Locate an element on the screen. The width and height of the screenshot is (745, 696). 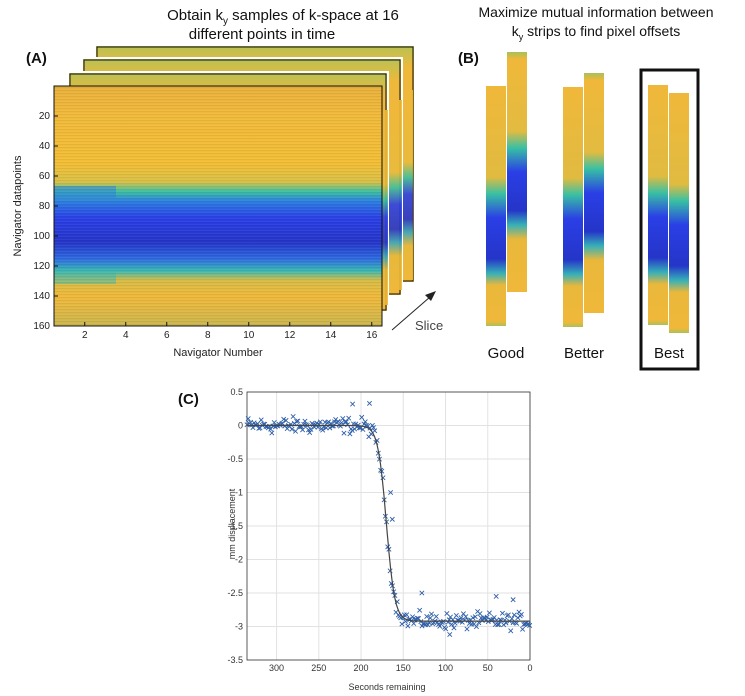
y-tick-label: -1.5 is located at coordinates (235, 526).